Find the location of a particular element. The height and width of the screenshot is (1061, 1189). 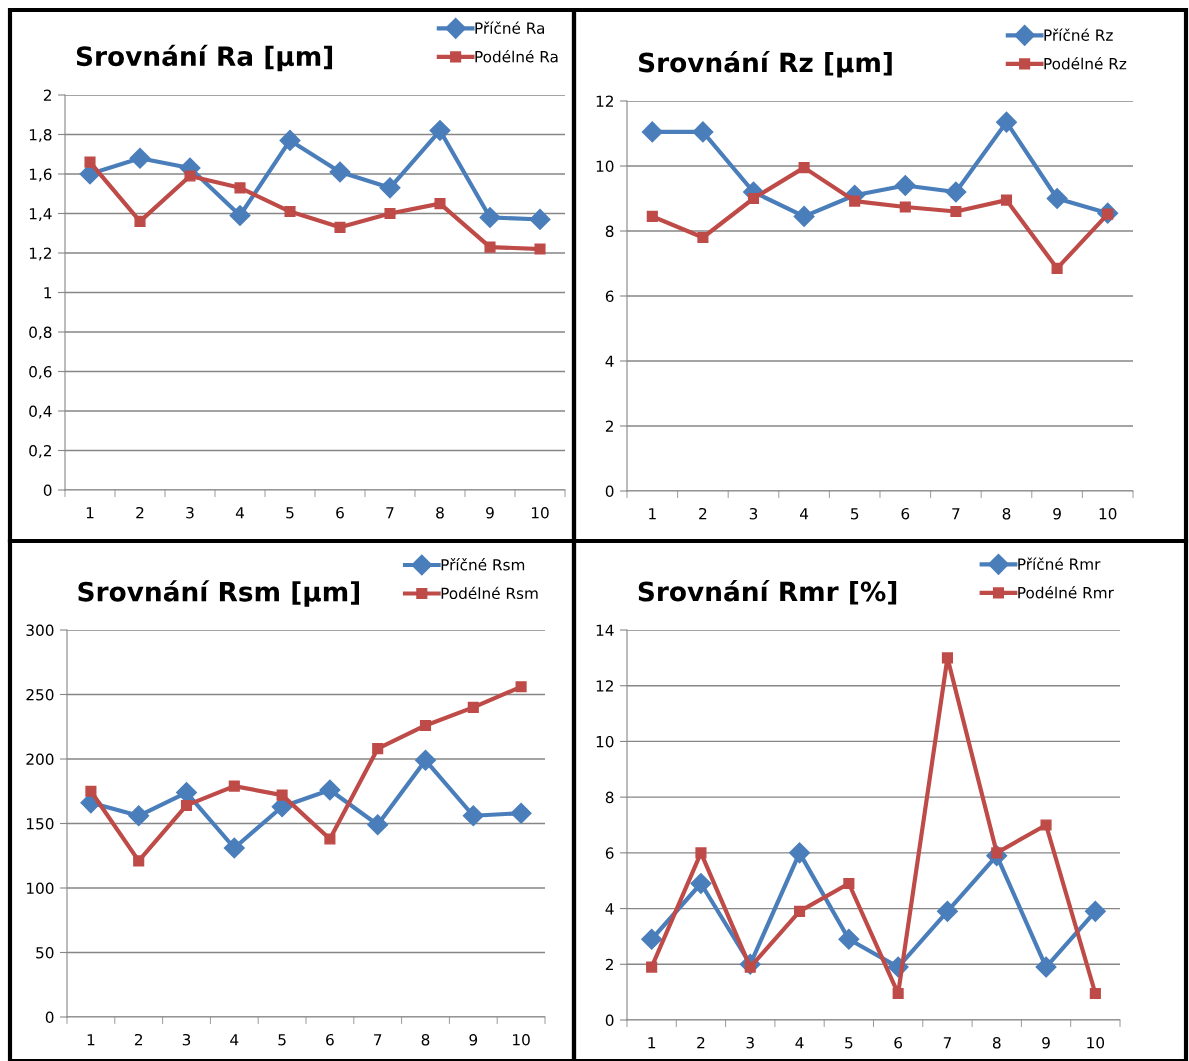

x-tick-label: 4 is located at coordinates (804, 514).